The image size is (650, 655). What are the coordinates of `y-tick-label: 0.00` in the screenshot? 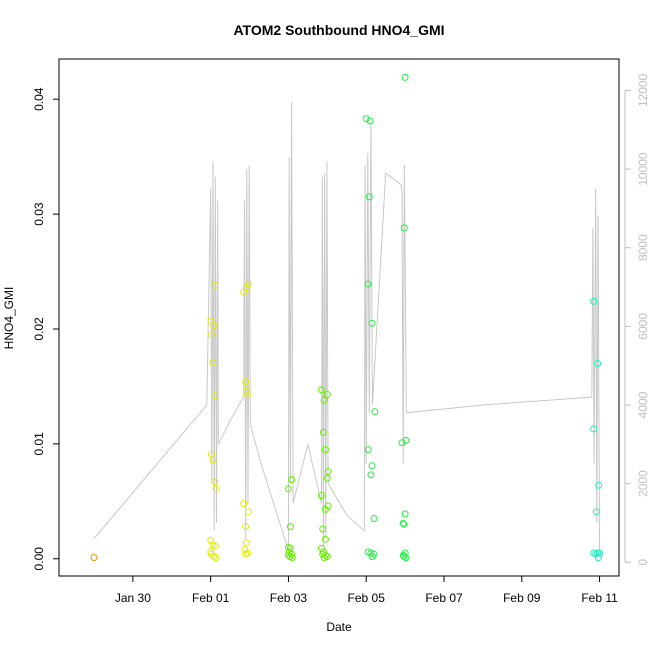 It's located at (39, 559).